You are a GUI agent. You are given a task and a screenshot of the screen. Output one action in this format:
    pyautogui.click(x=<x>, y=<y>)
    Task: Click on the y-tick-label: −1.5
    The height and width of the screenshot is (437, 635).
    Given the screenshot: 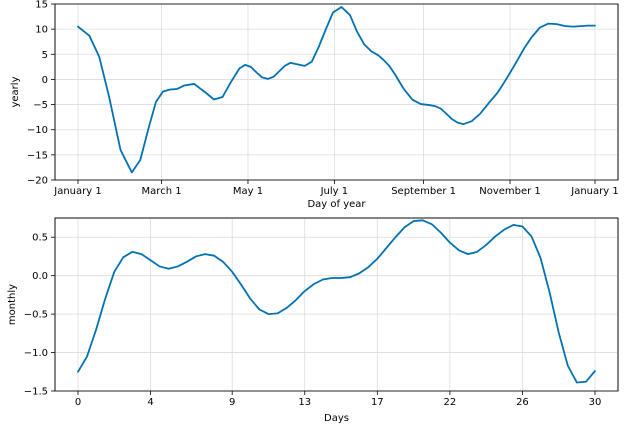 What is the action you would take?
    pyautogui.click(x=36, y=392)
    